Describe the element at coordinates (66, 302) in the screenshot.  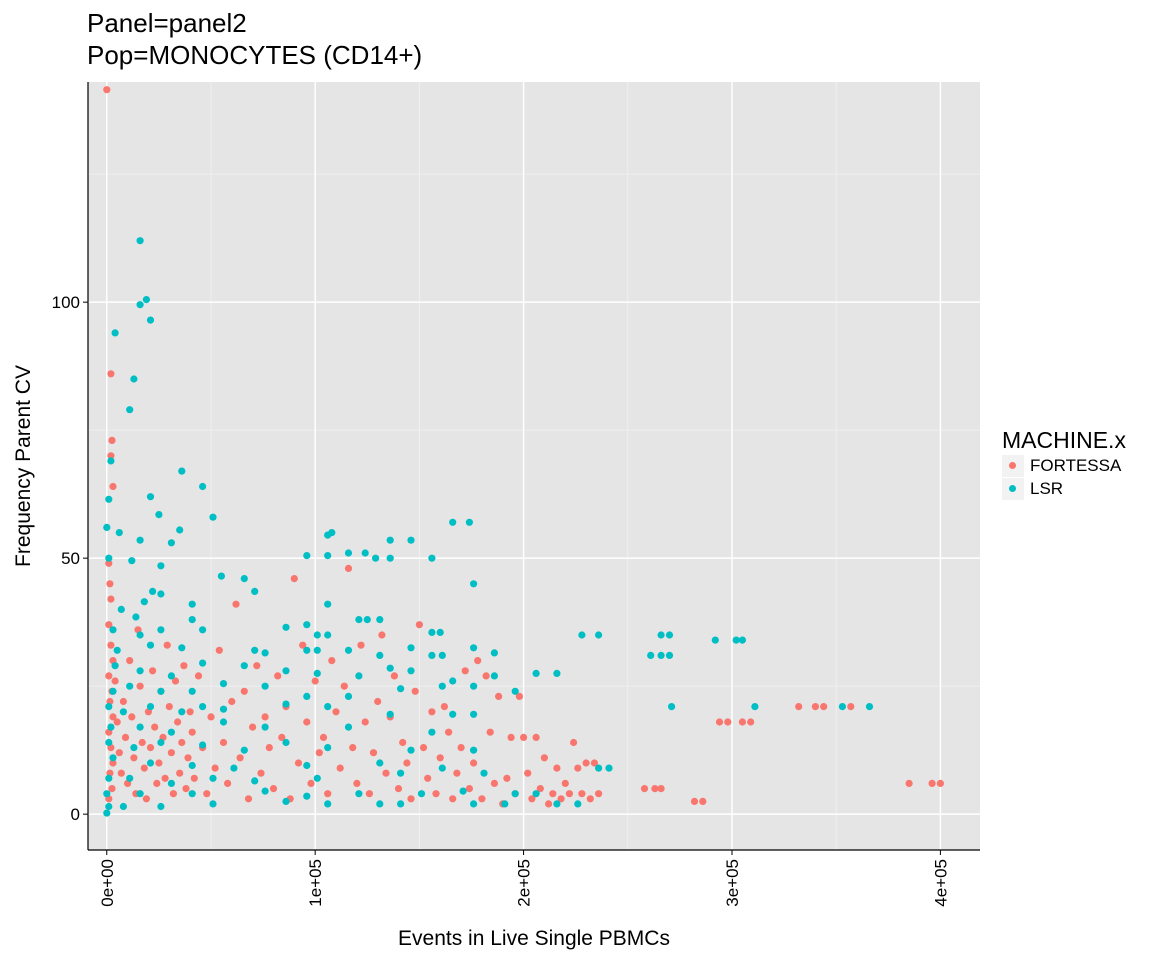
I see `y-tick-label: 100` at that location.